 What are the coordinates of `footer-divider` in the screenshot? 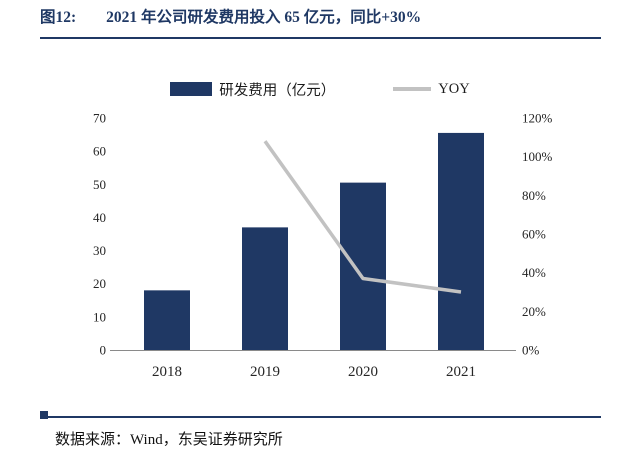 It's located at (320, 417).